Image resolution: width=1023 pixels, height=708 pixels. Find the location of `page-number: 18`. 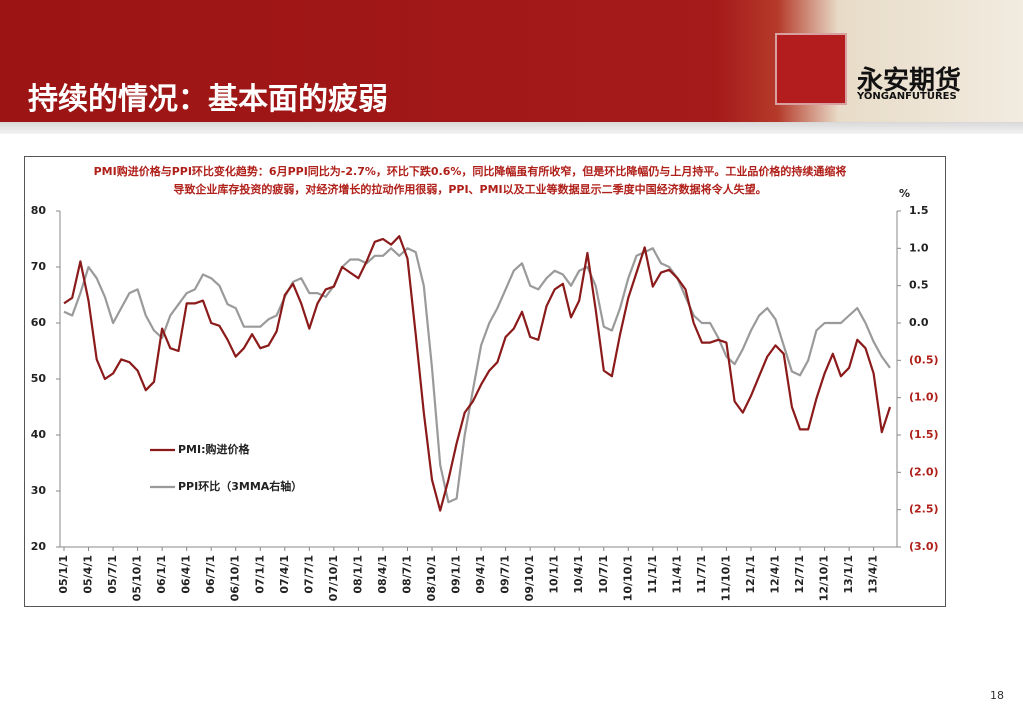

page-number: 18 is located at coordinates (997, 695).